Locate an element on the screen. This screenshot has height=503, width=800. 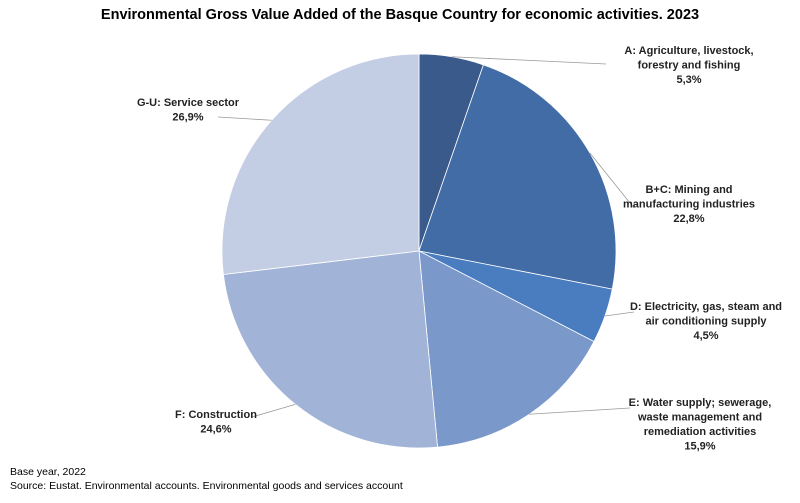
base-year-note: Base year, 2022 is located at coordinates (48, 472).